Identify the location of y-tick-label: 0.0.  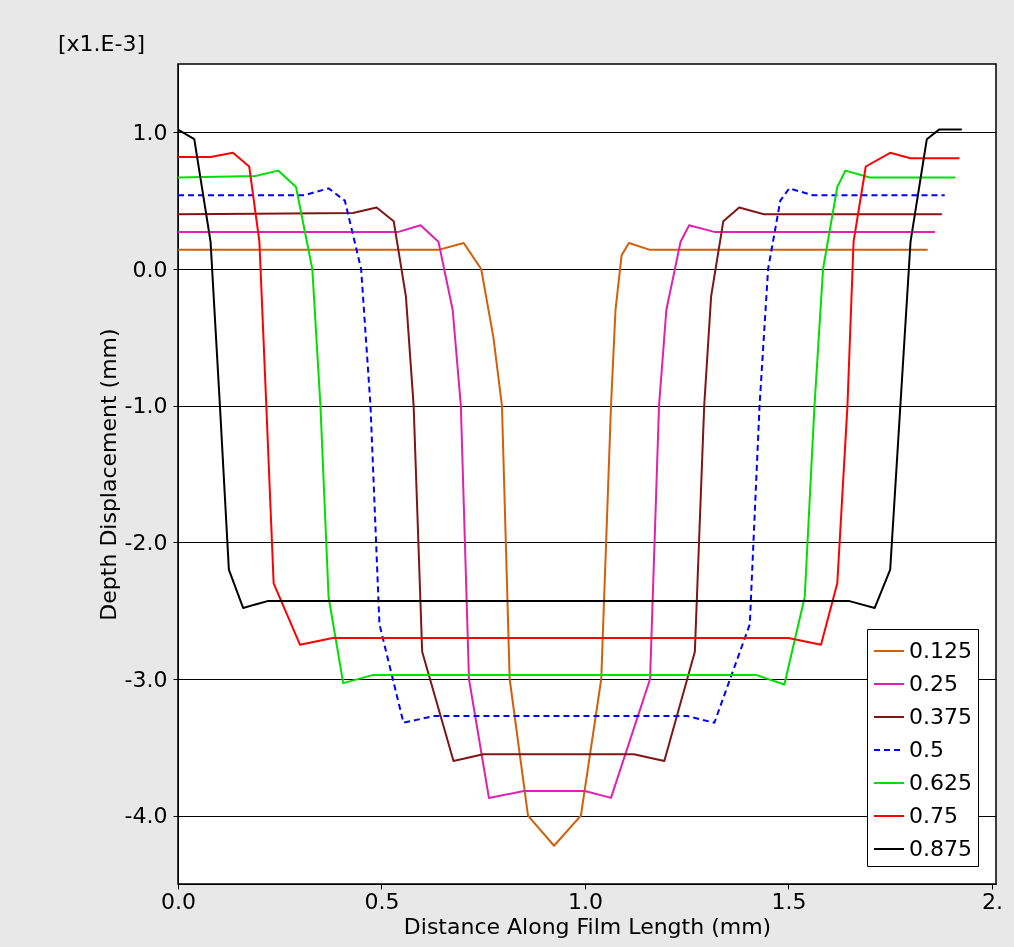
(150, 269).